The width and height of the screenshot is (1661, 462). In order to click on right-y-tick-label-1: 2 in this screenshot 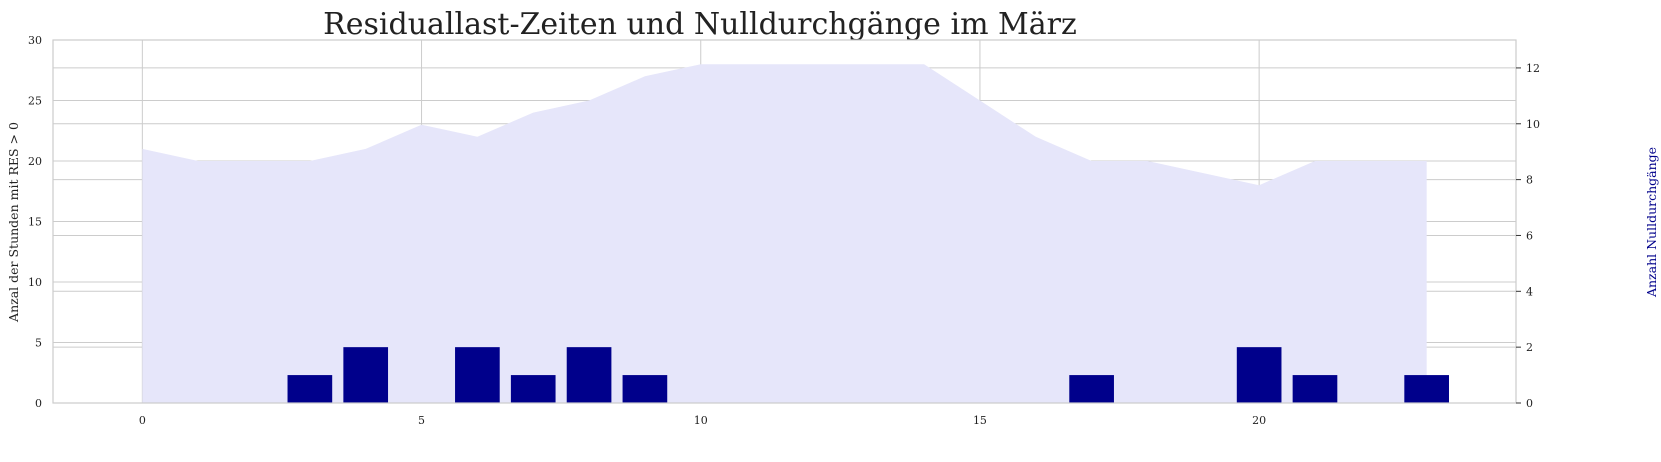, I will do `click(1529, 347)`.